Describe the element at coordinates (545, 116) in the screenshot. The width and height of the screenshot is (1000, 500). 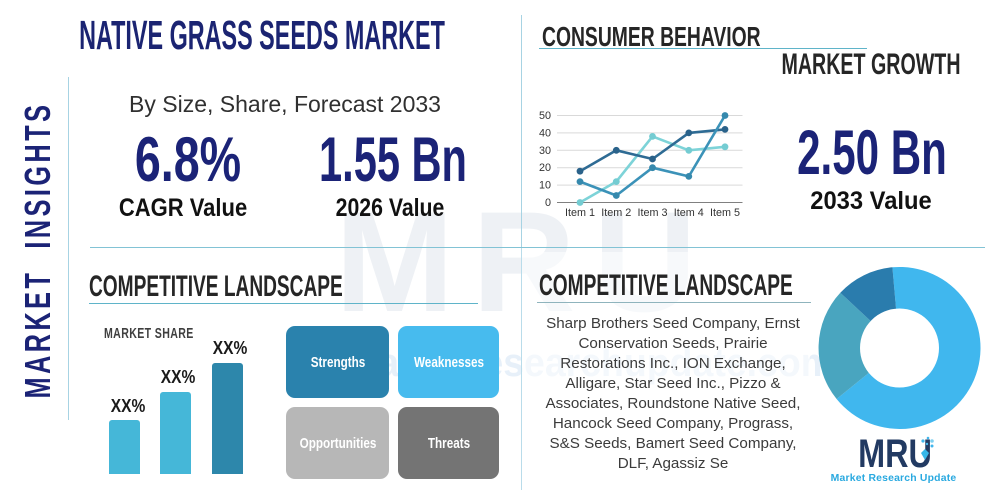
I see `svg-text: 50` at that location.